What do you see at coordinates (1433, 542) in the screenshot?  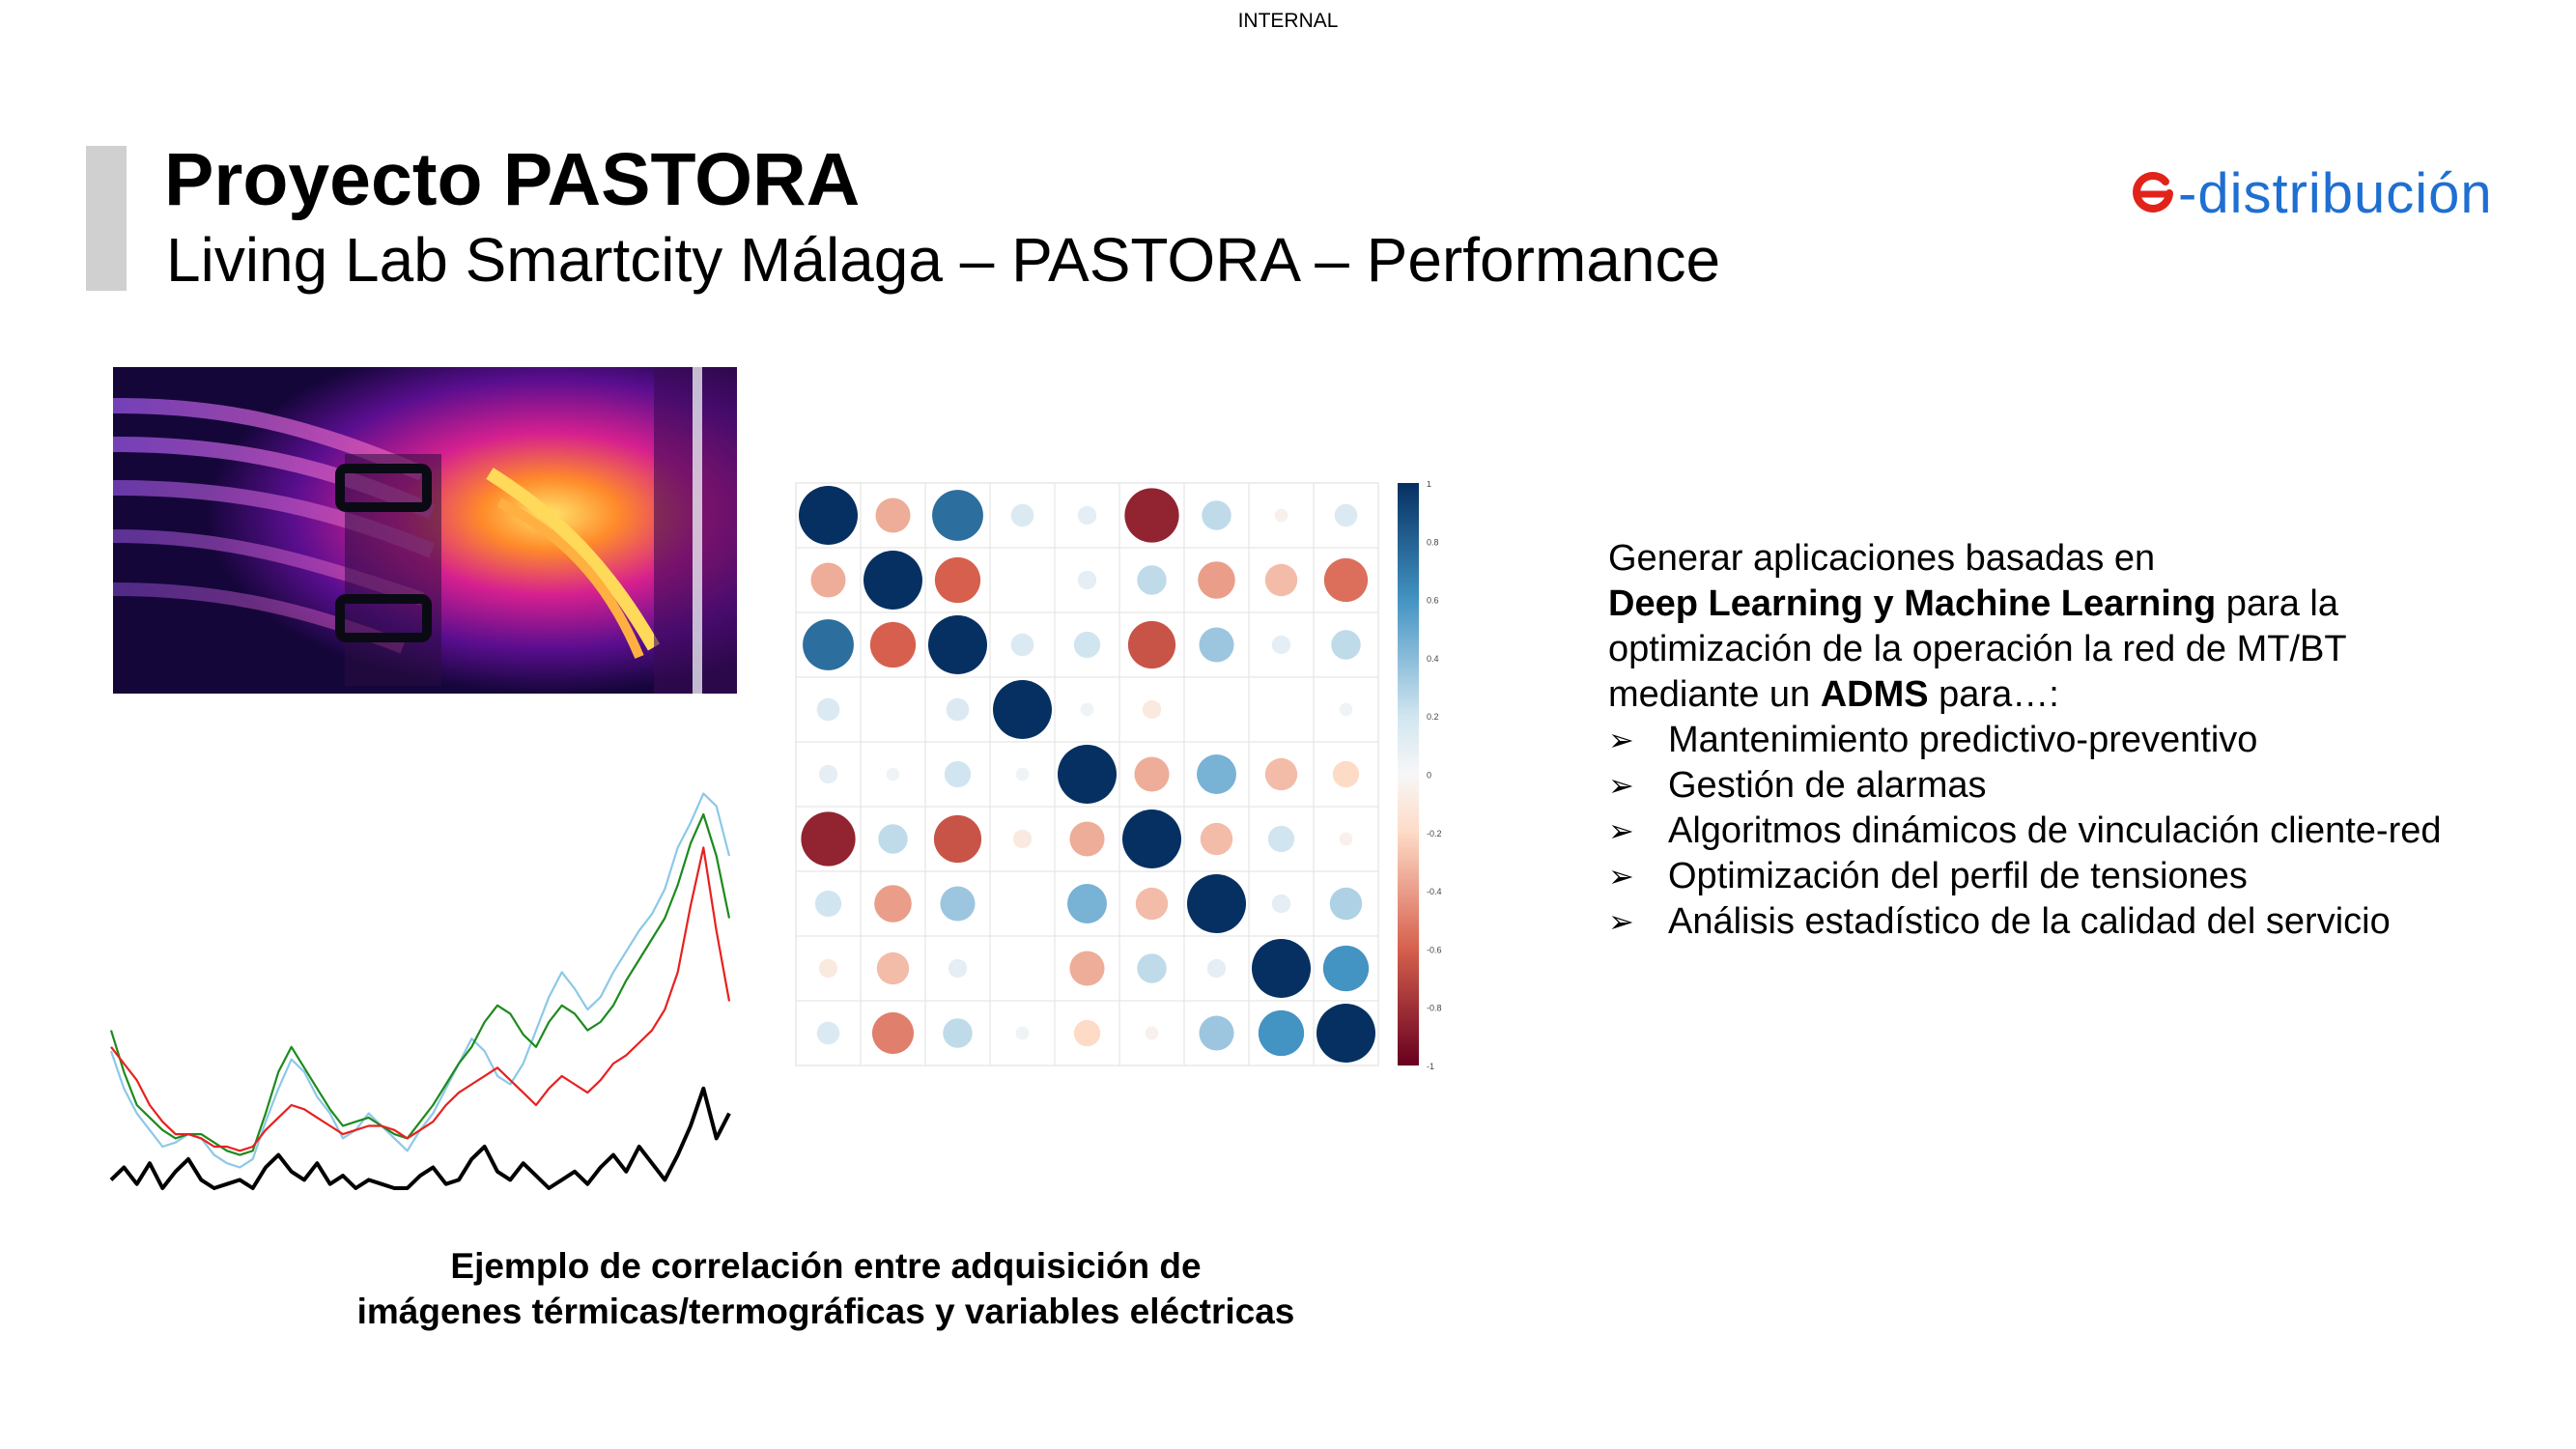 I see `colorbar-tick-label: 0.8` at bounding box center [1433, 542].